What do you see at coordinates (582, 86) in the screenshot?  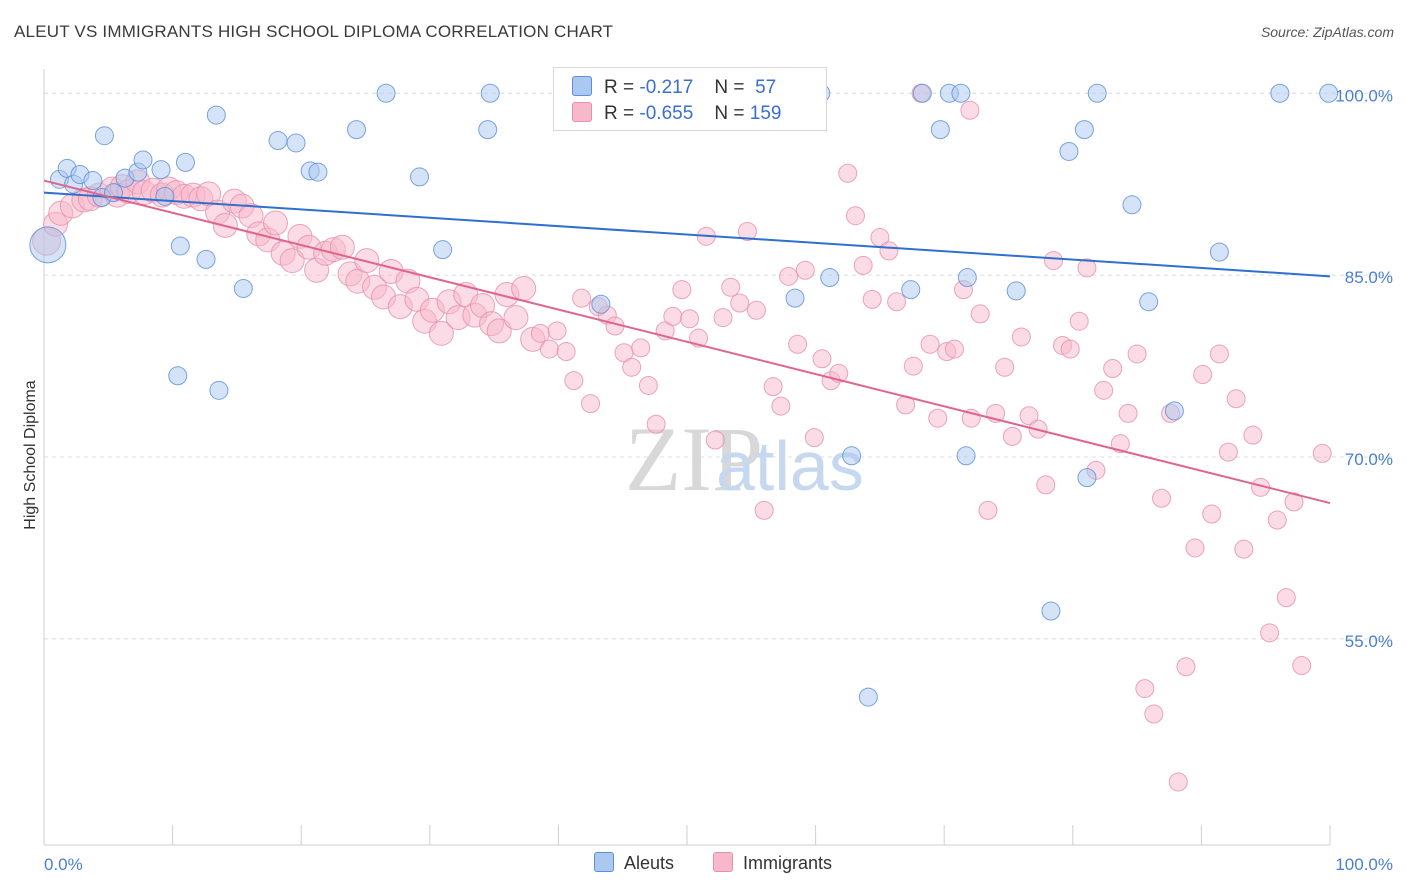 I see `aleuts-swatch` at bounding box center [582, 86].